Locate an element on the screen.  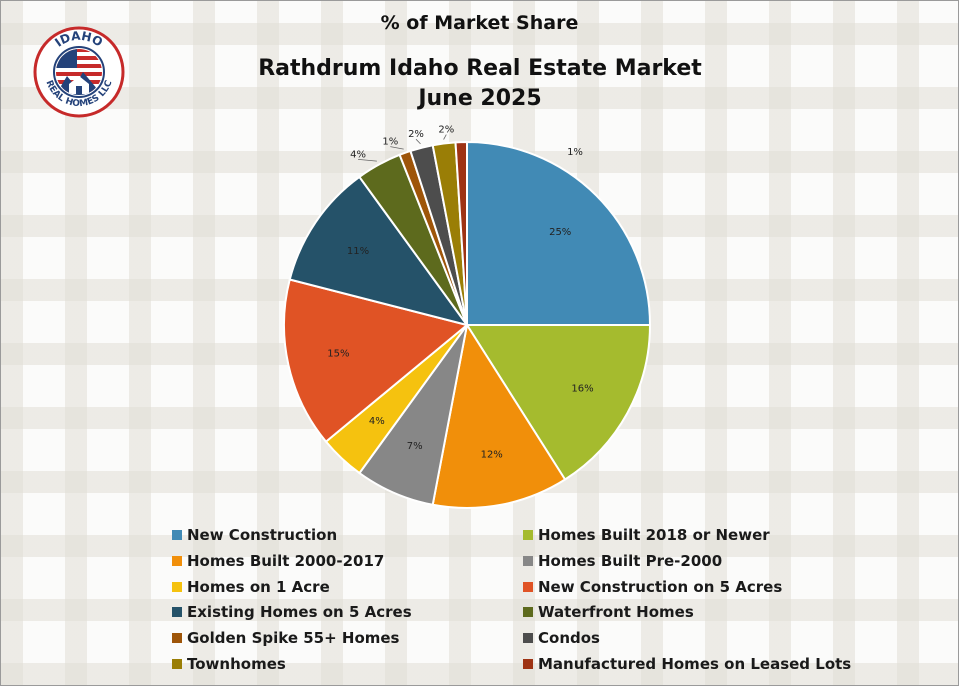
legend-item-new-construction: New Construction is located at coordinates (254, 535).